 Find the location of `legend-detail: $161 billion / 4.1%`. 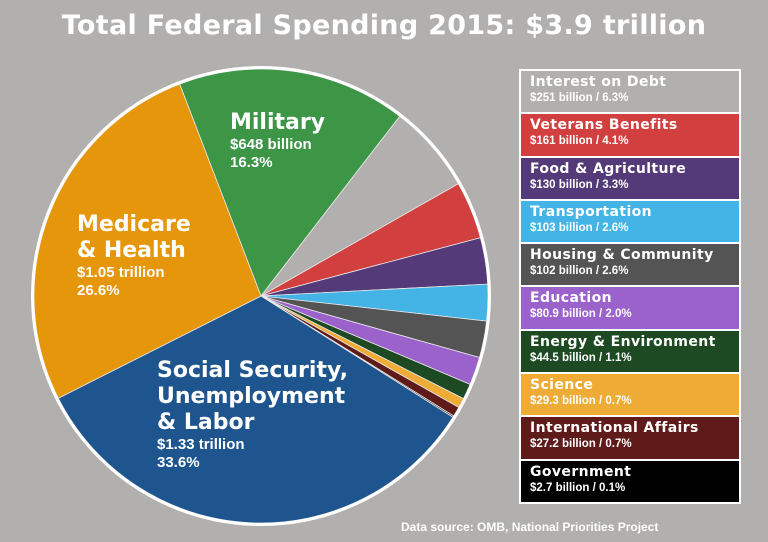

legend-detail: $161 billion / 4.1% is located at coordinates (579, 141).